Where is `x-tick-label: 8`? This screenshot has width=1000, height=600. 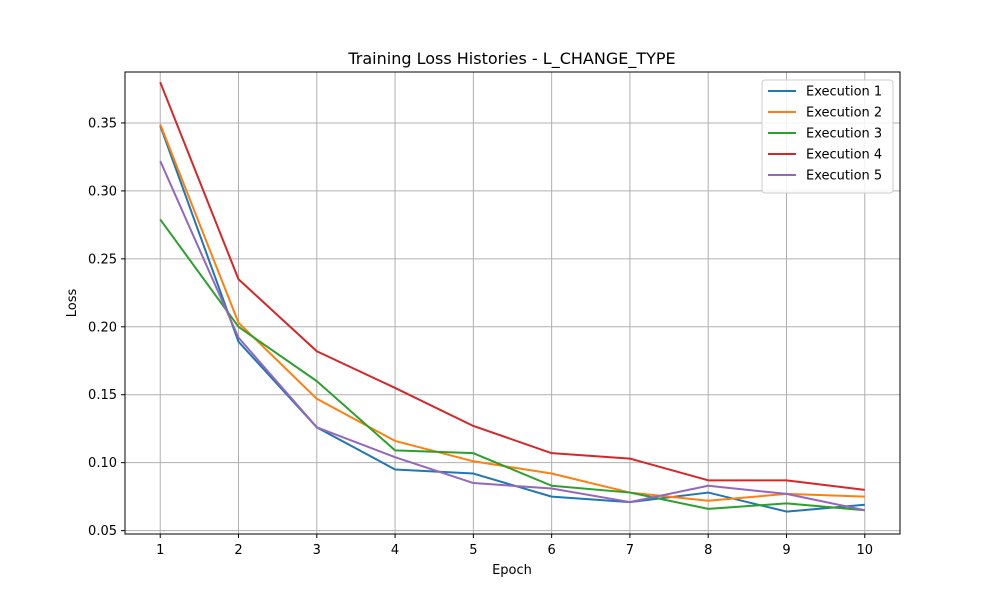 x-tick-label: 8 is located at coordinates (708, 550).